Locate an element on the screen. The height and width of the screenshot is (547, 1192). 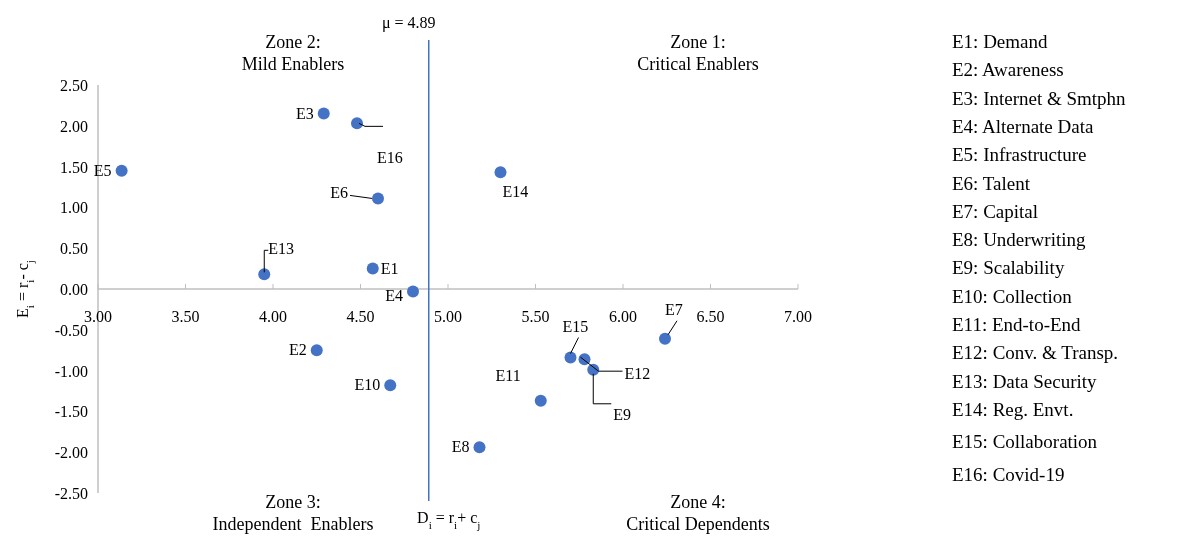
x-tick-label: 4.50 is located at coordinates (360, 316).